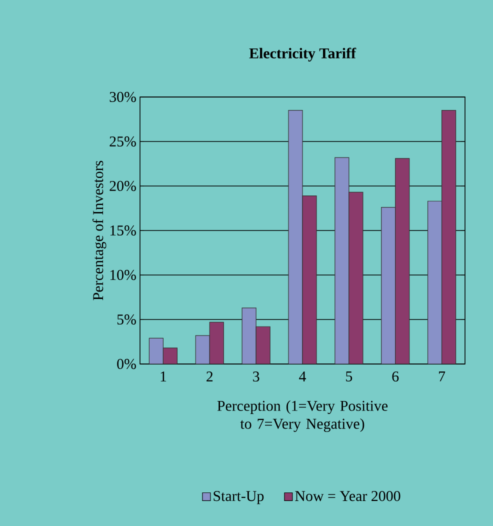 This screenshot has height=526, width=493. Describe the element at coordinates (209, 377) in the screenshot. I see `x-tick-label: 2` at that location.